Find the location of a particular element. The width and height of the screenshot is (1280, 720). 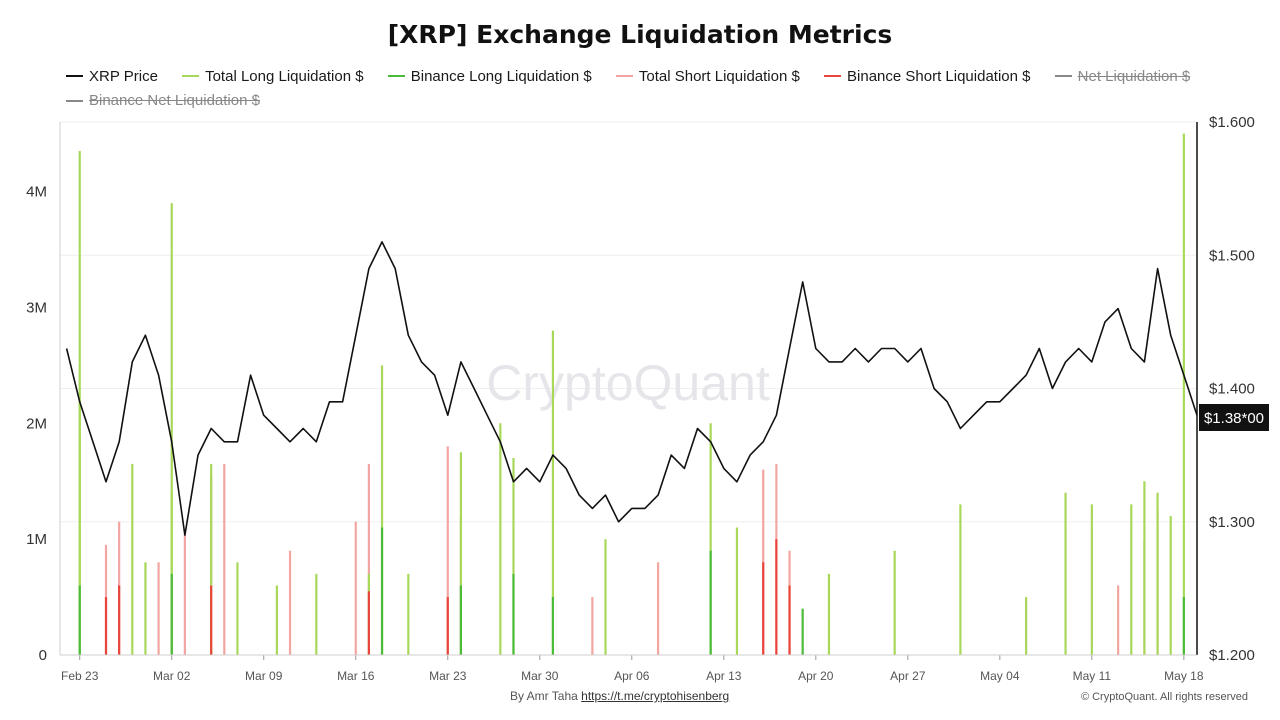

legend-label: XRP Price is located at coordinates (123, 76).